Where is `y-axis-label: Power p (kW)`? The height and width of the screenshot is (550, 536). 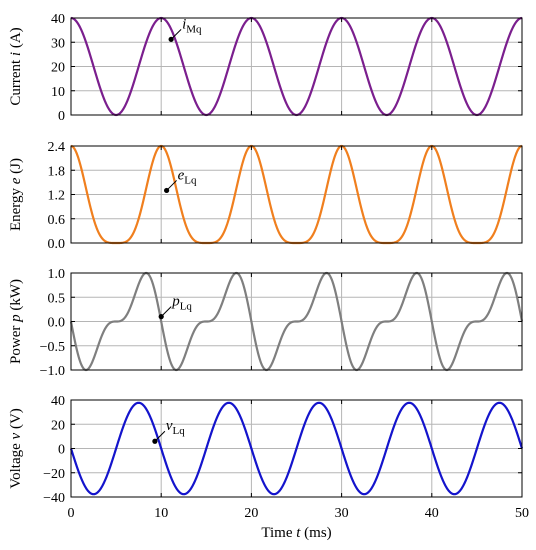
y-axis-label: Power p (kW) is located at coordinates (16, 321).